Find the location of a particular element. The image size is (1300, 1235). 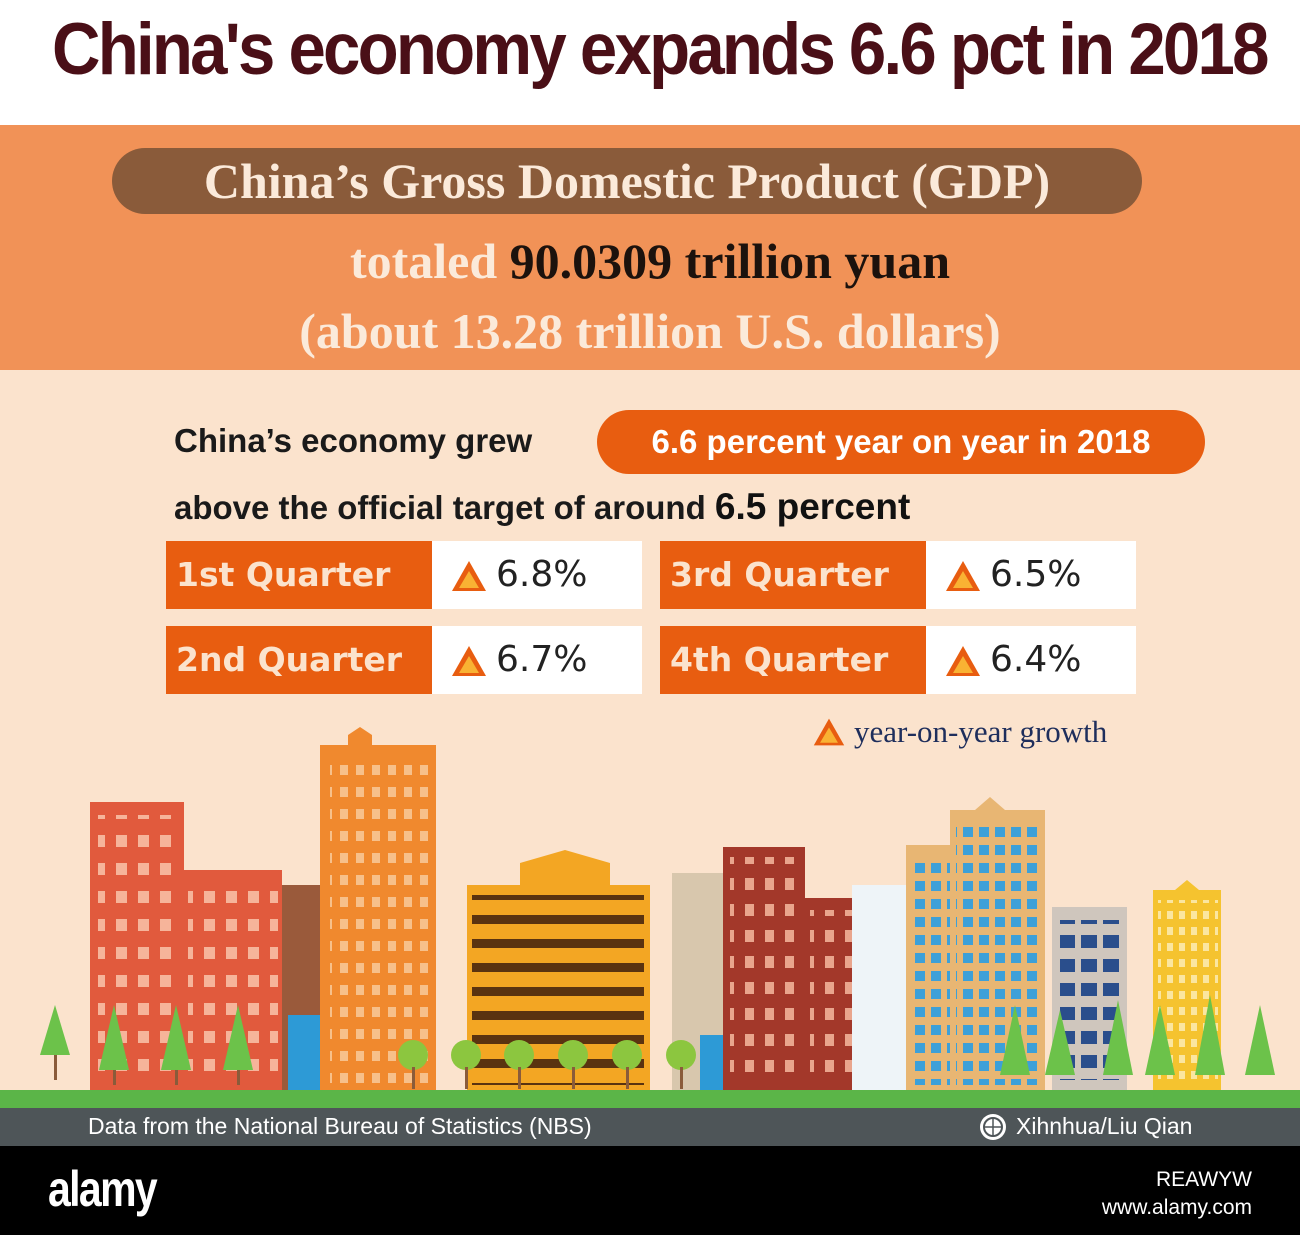

quarter-2-value-box: 6.7% is located at coordinates (537, 660).